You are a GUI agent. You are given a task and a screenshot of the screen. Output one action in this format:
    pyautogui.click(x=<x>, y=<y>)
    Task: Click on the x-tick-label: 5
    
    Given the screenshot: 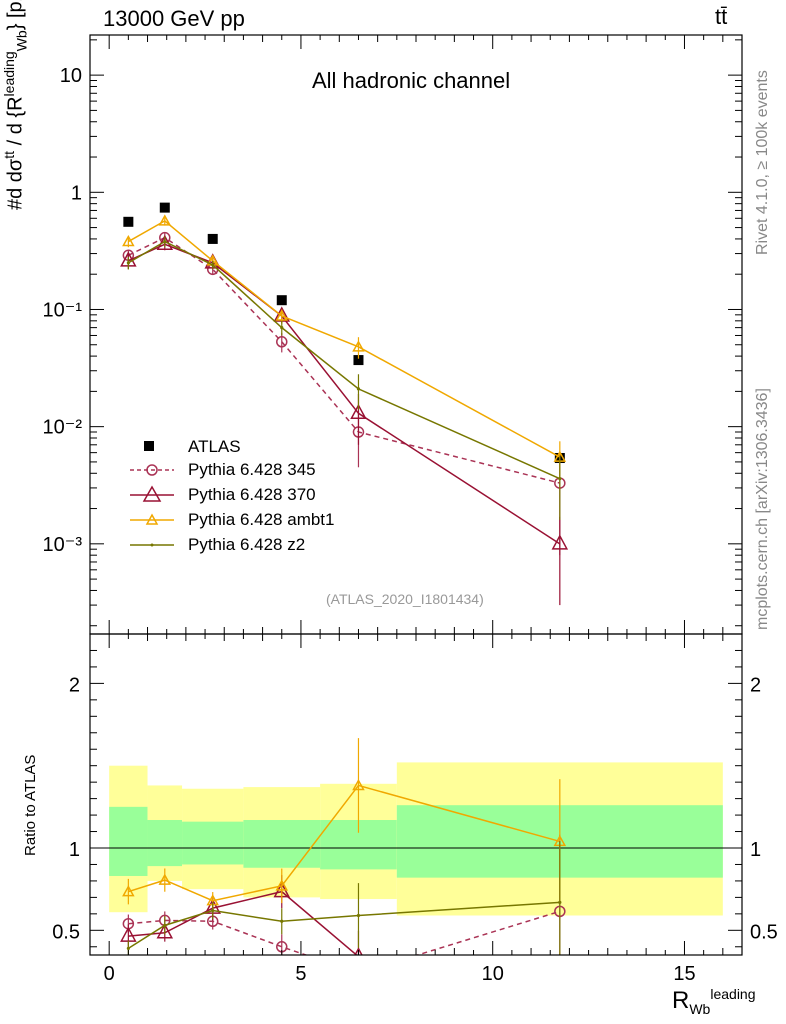 What is the action you would take?
    pyautogui.click(x=300, y=974)
    